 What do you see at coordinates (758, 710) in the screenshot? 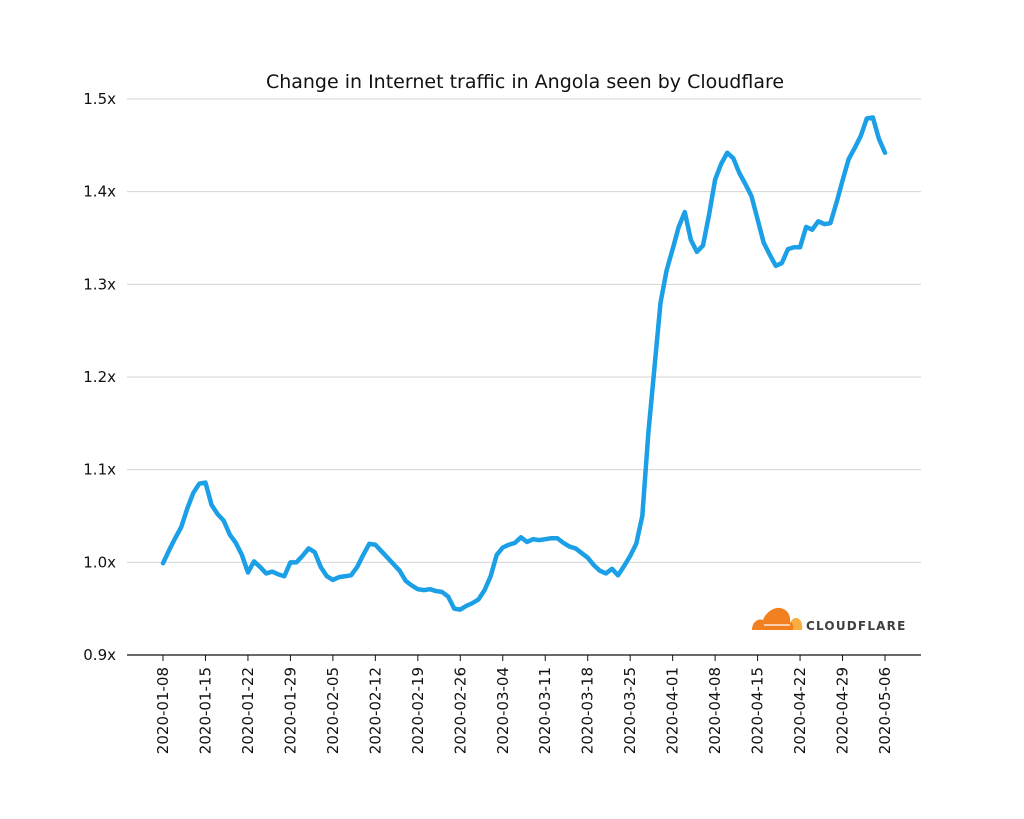
I see `x-tick-label: 2020-04-15` at bounding box center [758, 710].